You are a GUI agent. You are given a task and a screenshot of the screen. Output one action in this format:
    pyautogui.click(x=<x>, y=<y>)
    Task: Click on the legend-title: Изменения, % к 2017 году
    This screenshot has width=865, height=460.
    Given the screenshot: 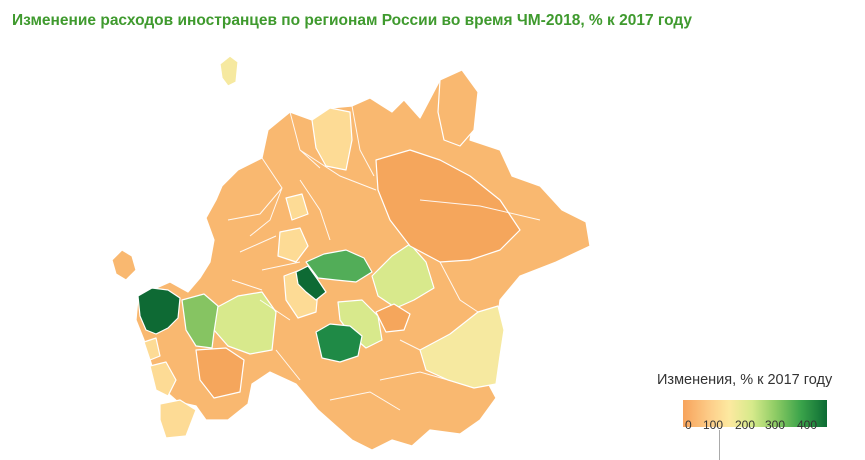 What is the action you would take?
    pyautogui.click(x=745, y=380)
    